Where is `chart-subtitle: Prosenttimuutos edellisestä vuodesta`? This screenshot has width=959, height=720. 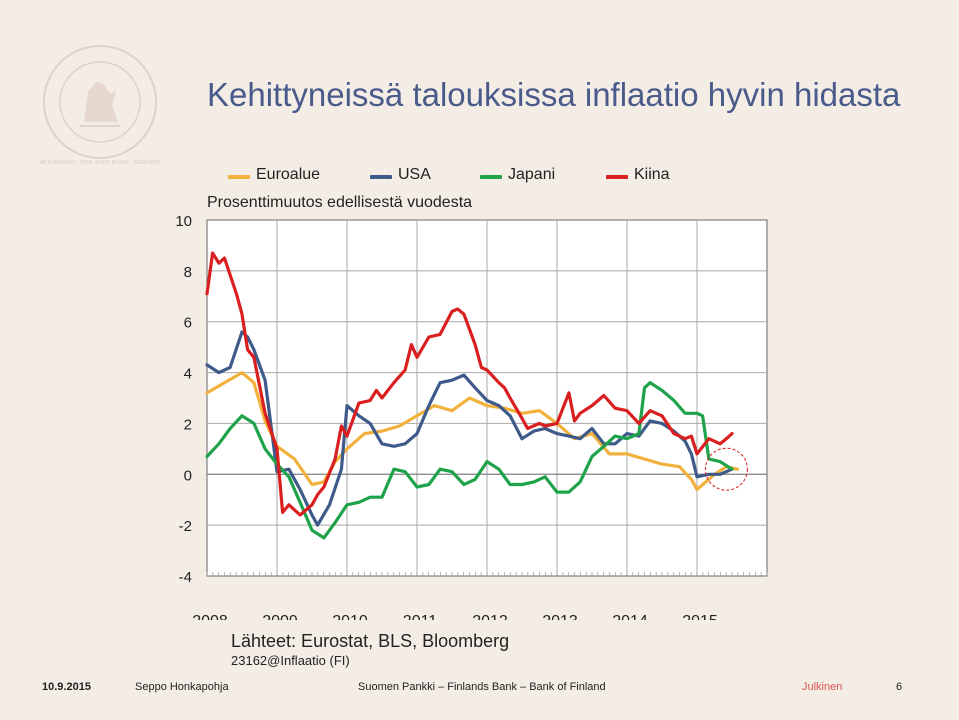 chart-subtitle: Prosenttimuutos edellisestä vuodesta is located at coordinates (340, 202).